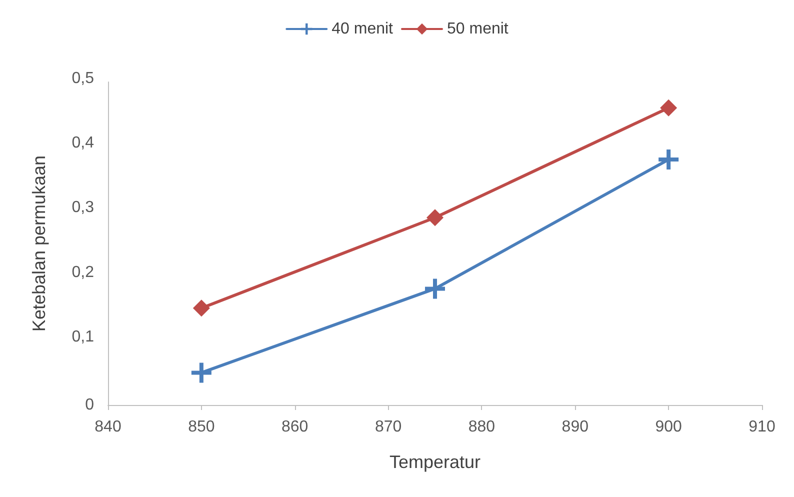 The height and width of the screenshot is (497, 794). Describe the element at coordinates (39, 243) in the screenshot. I see `y-axis-title: Ketebalan permukaan` at that location.